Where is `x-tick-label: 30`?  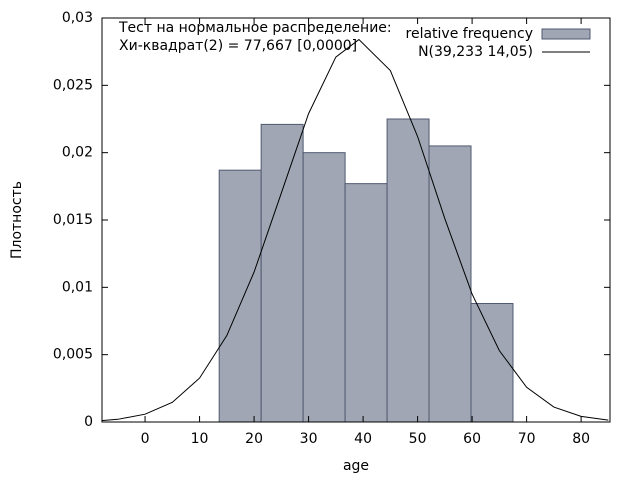 x-tick-label: 30 is located at coordinates (309, 439).